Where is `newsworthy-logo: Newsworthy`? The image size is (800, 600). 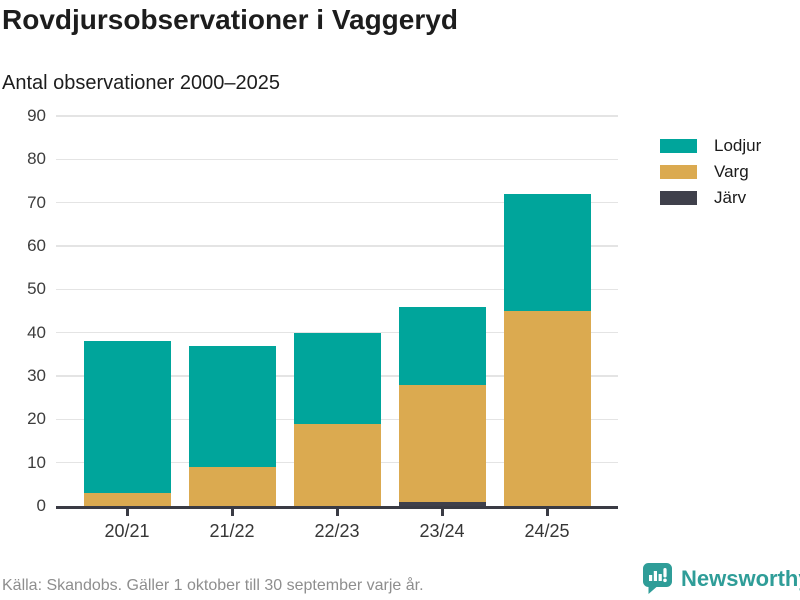 newsworthy-logo: Newsworthy is located at coordinates (721, 578).